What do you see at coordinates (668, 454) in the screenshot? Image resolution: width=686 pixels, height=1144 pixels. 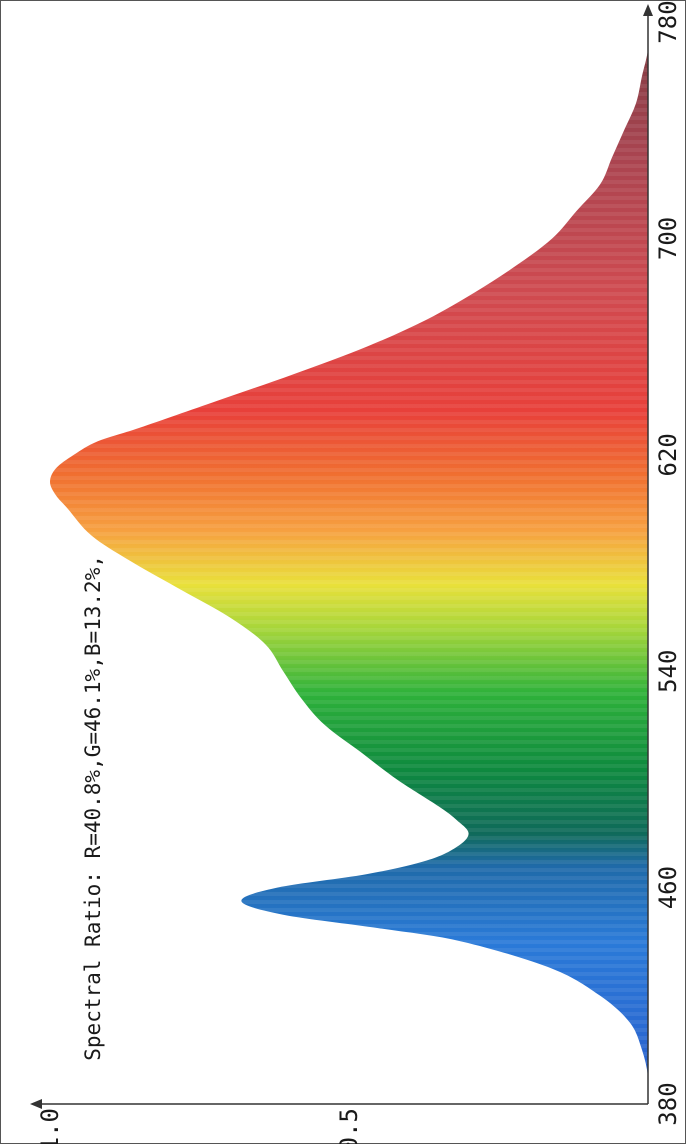 I see `x-tick-label: 620` at bounding box center [668, 454].